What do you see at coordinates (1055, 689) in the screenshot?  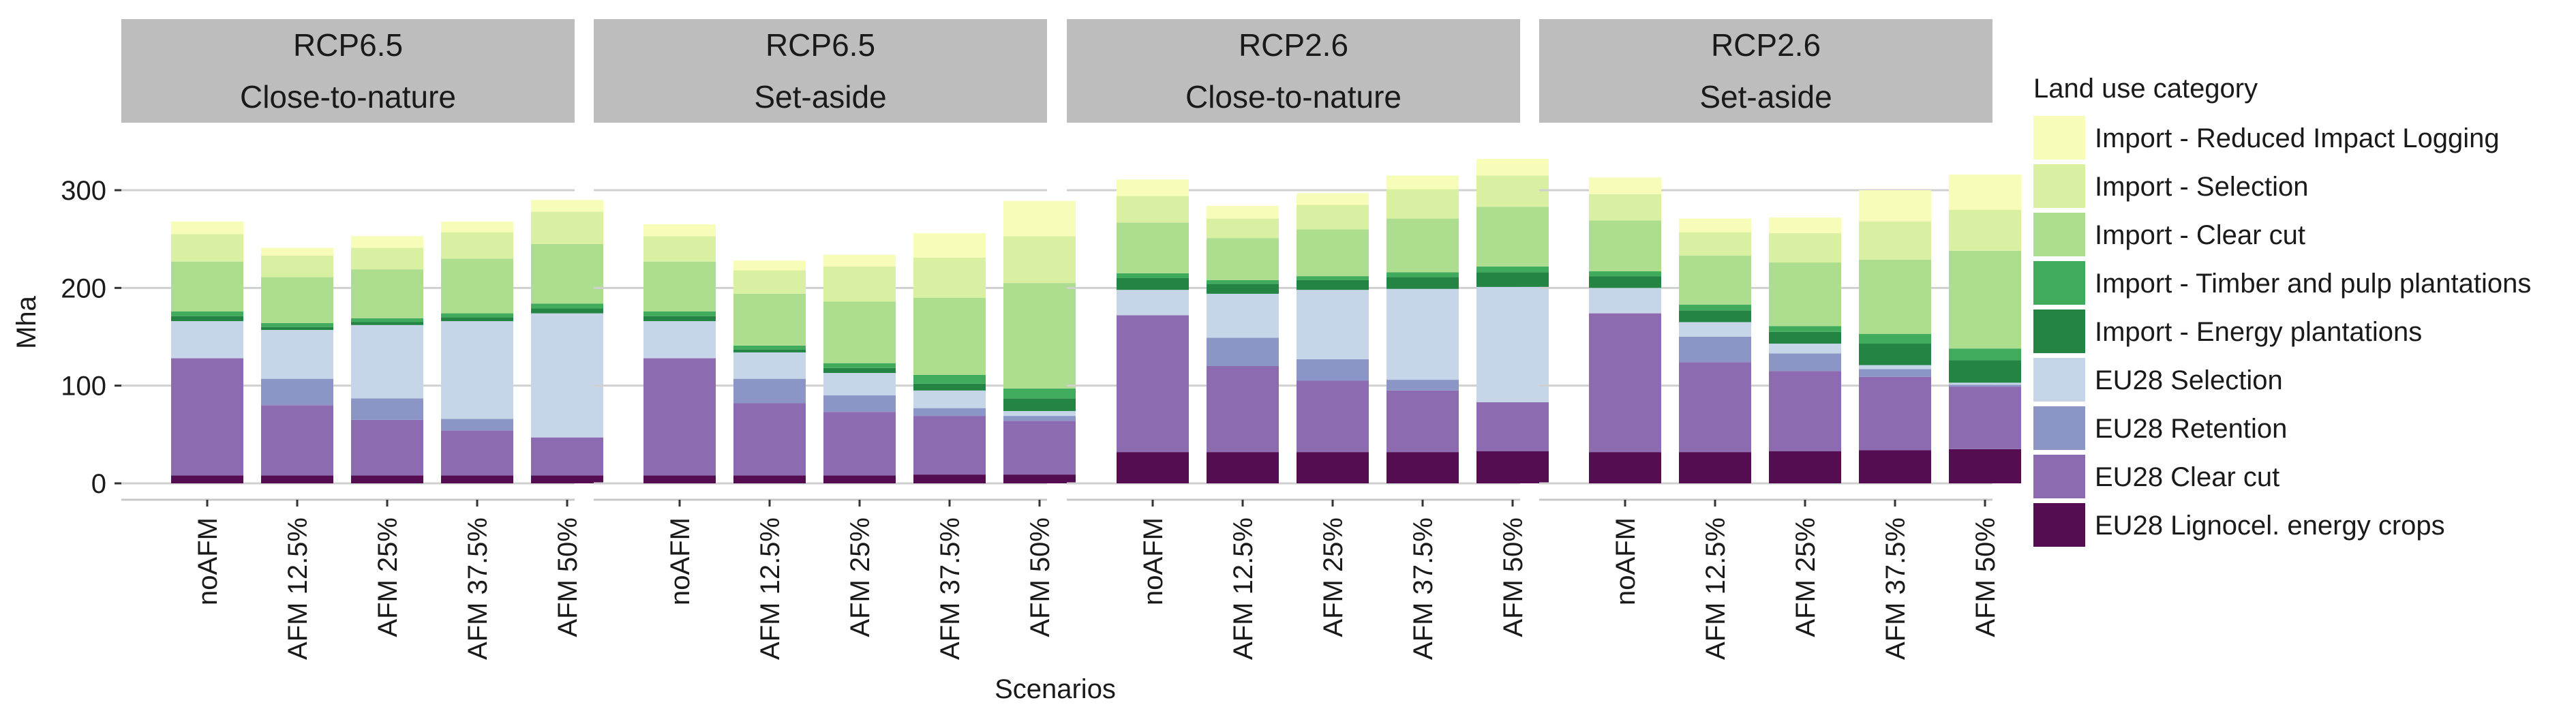 I see `x-axis-title: Scenarios` at bounding box center [1055, 689].